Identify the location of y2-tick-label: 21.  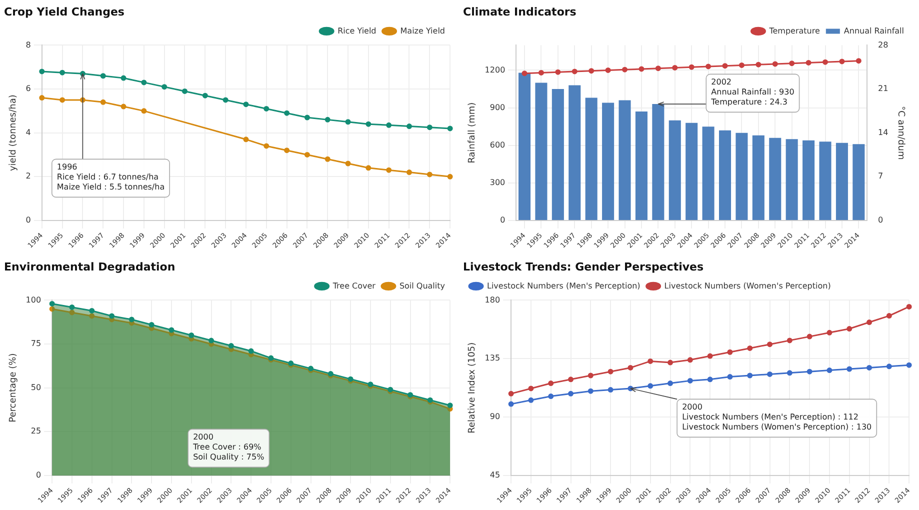
(883, 89).